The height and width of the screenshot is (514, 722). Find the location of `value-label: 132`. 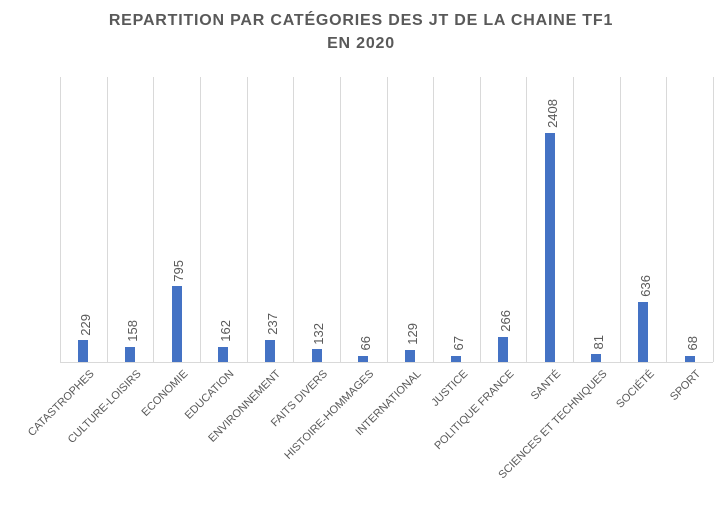

value-label: 132 is located at coordinates (319, 333).